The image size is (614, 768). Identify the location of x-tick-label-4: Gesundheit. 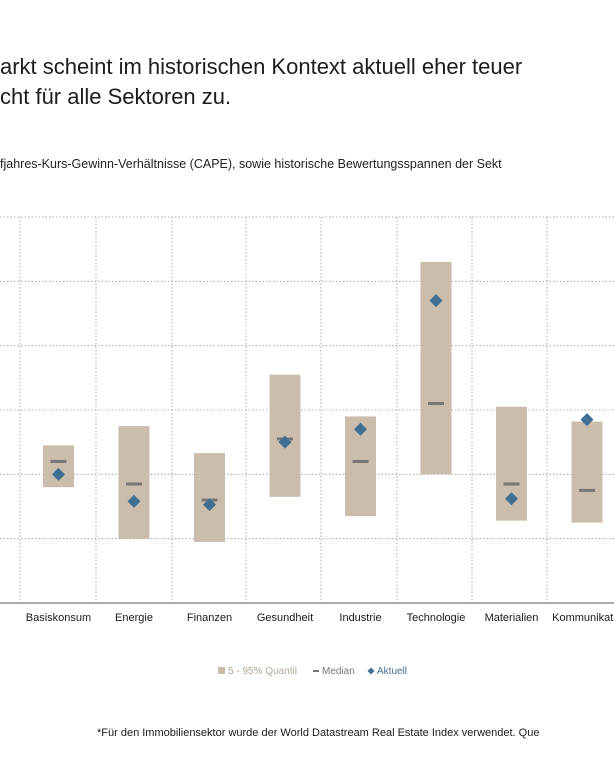
(285, 618).